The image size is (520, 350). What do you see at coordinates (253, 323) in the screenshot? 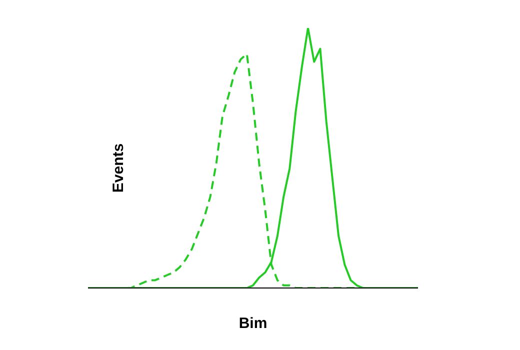
I see `x-axis-title: Bim` at bounding box center [253, 323].